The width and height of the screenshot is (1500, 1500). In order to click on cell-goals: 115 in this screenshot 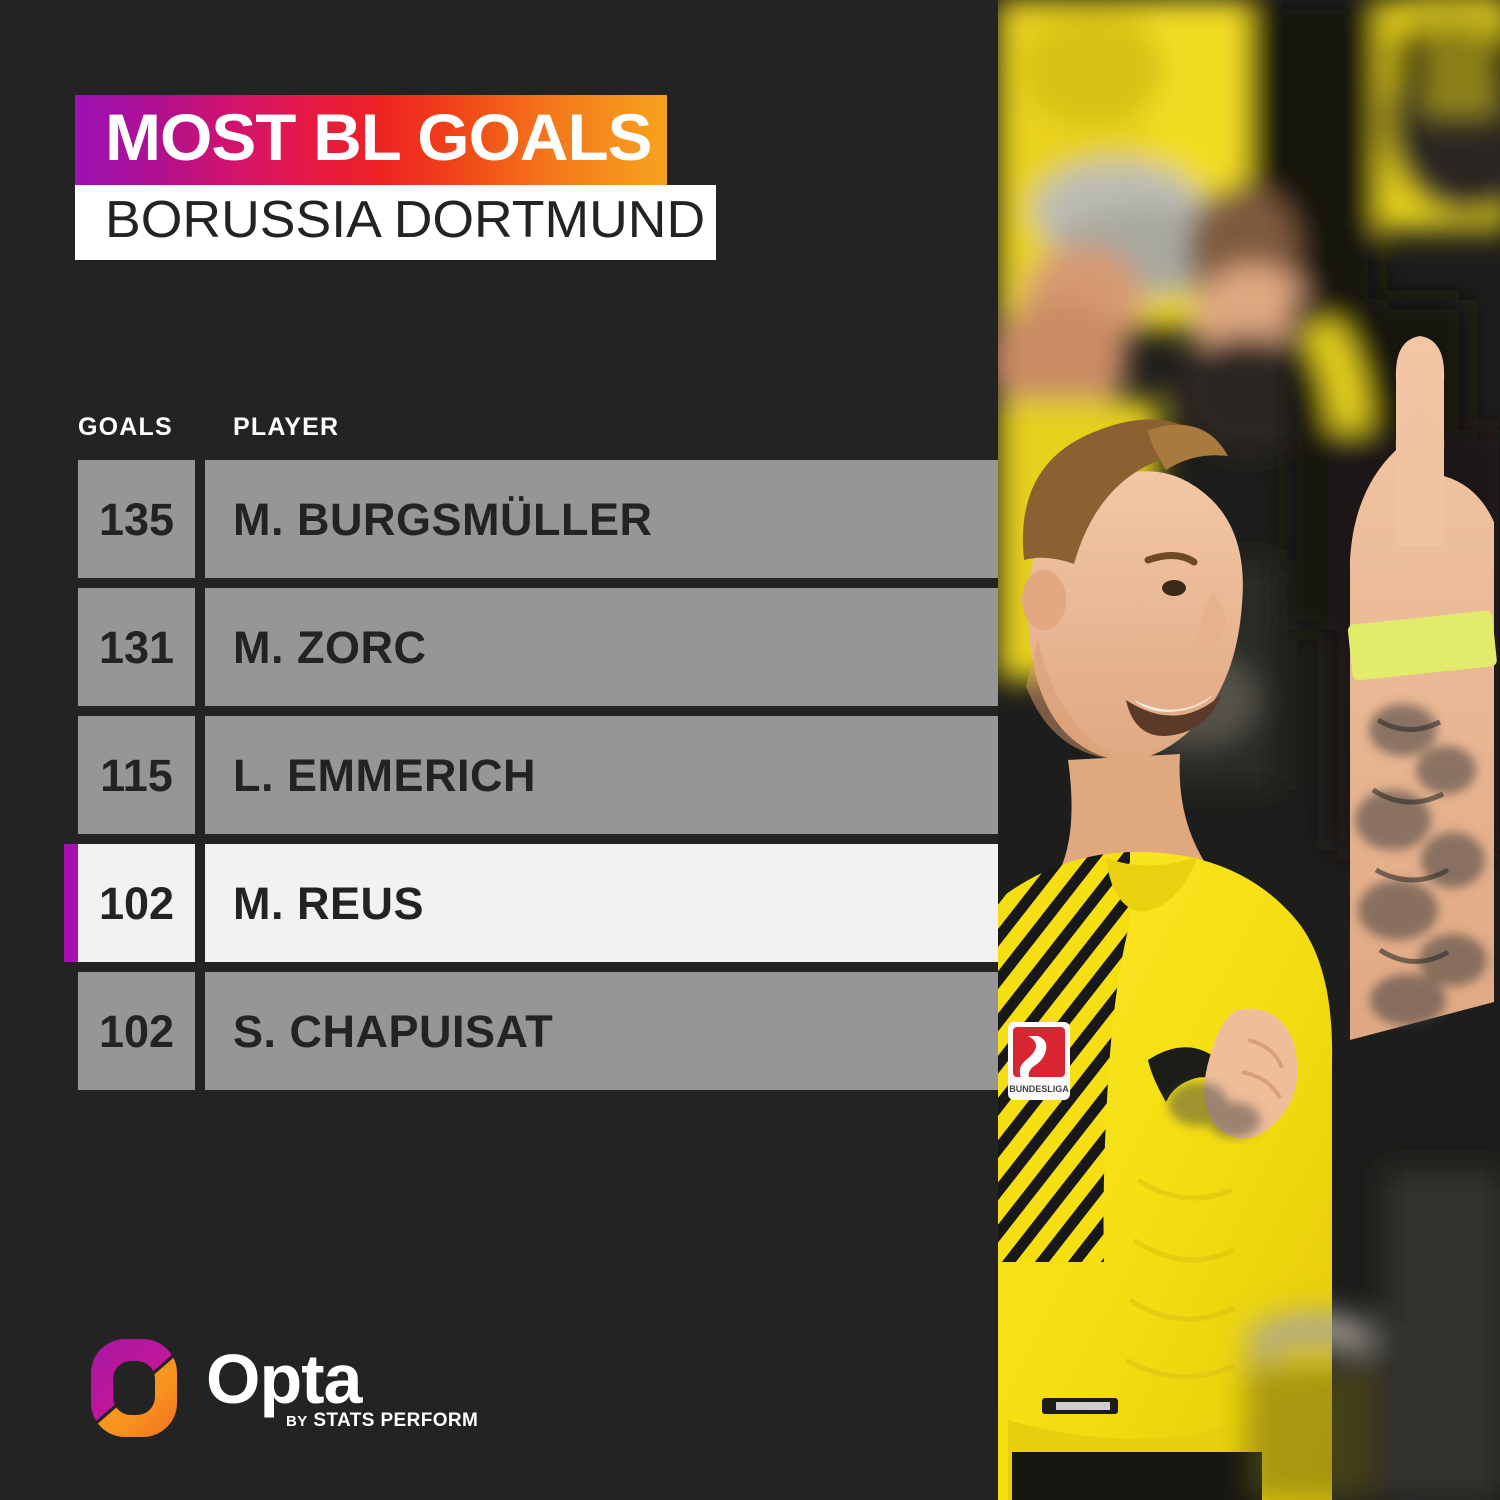, I will do `click(136, 775)`.